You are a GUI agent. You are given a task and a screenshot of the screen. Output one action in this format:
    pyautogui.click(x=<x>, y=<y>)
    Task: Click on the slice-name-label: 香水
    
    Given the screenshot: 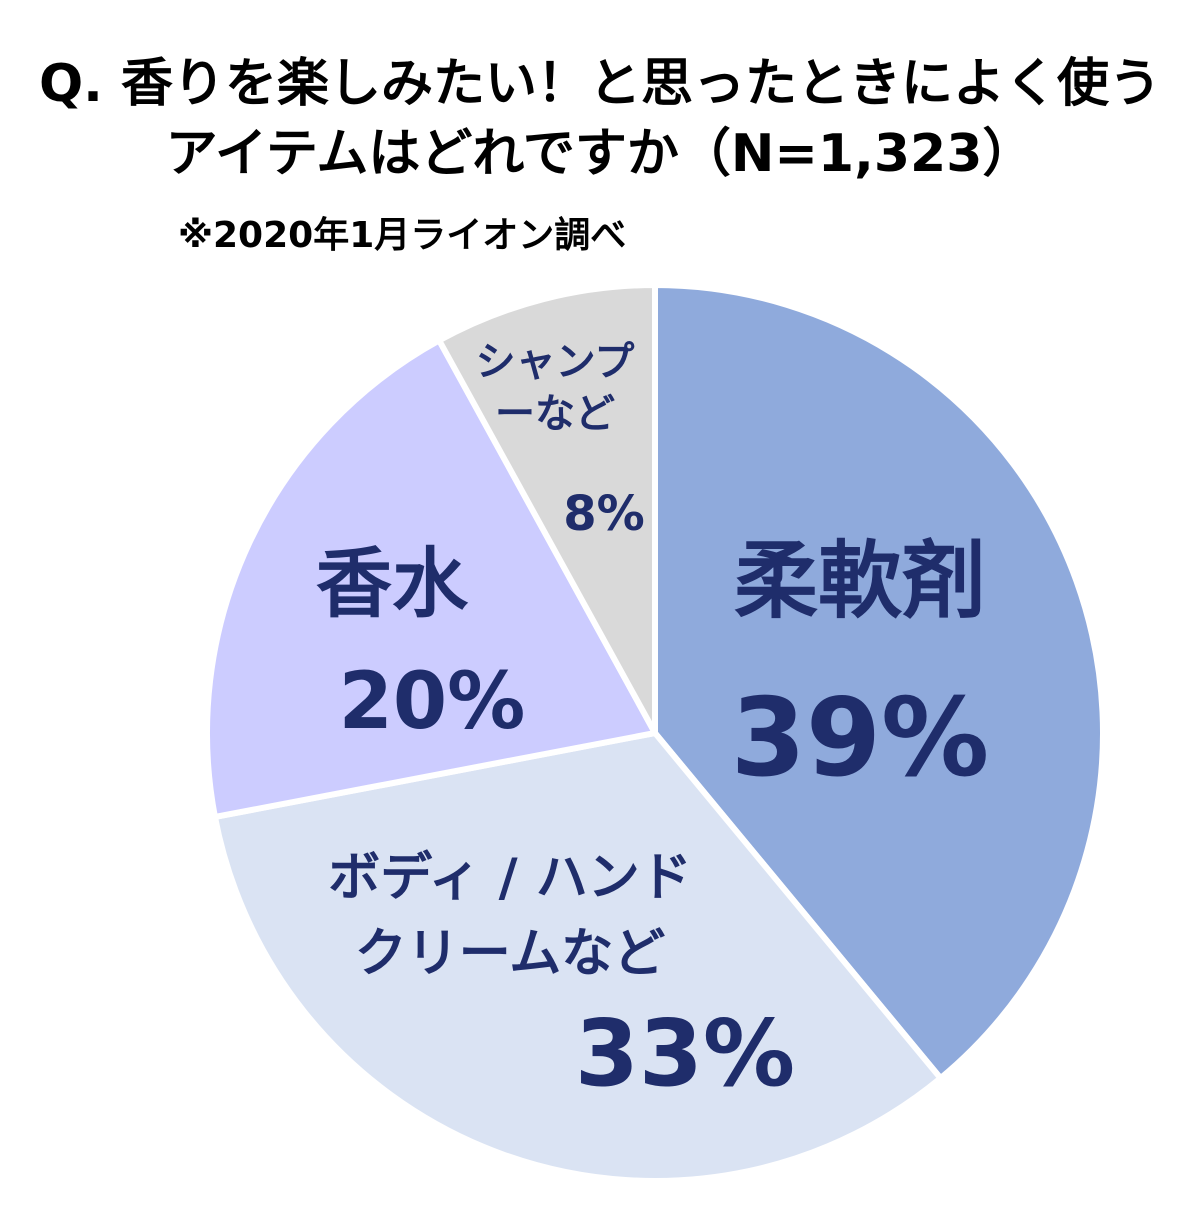 What is the action you would take?
    pyautogui.click(x=392, y=583)
    